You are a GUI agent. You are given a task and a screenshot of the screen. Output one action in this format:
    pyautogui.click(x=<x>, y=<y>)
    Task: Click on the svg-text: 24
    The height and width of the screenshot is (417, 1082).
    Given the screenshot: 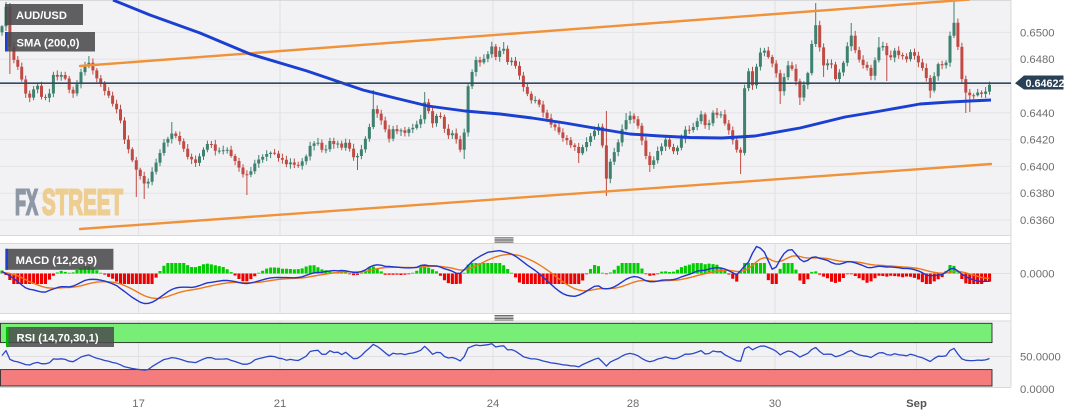 What is the action you would take?
    pyautogui.click(x=493, y=404)
    